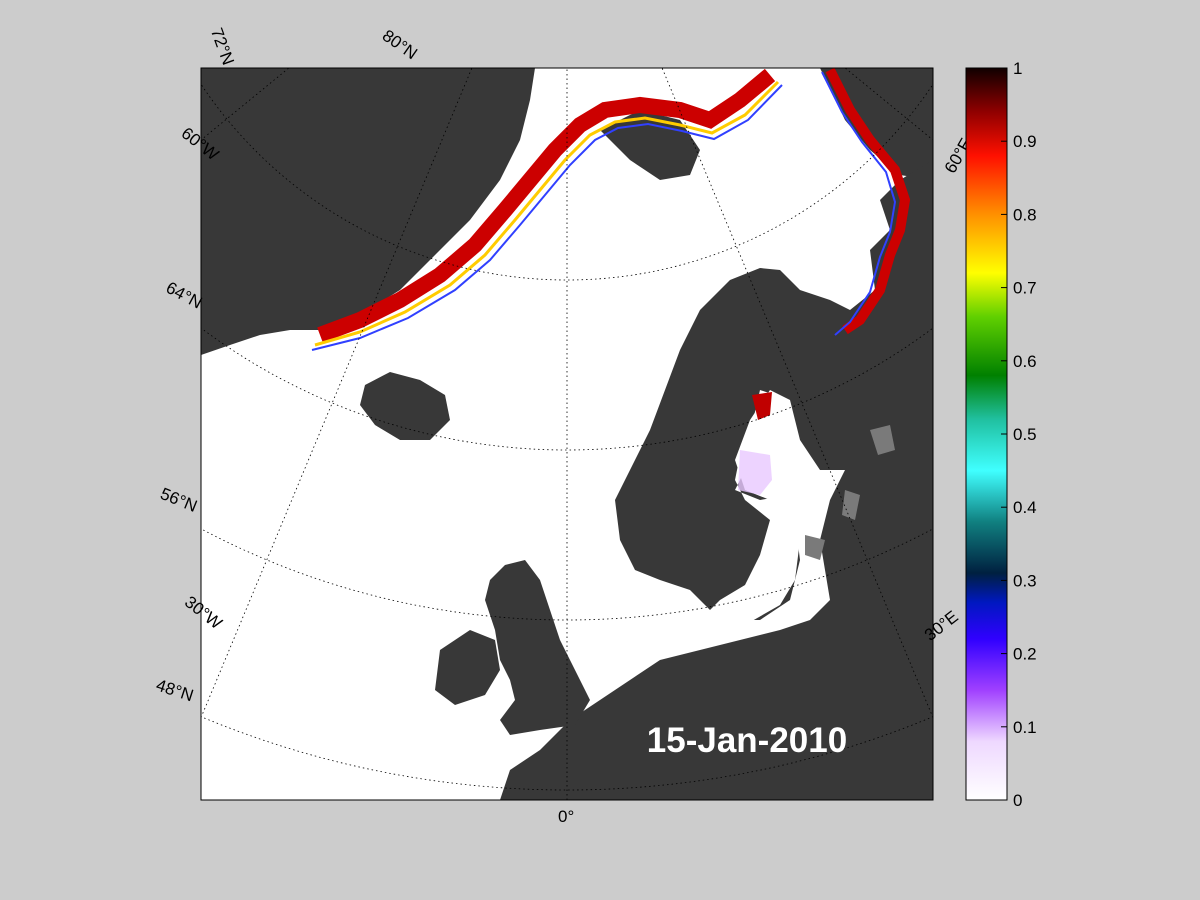  Describe the element at coordinates (1025, 361) in the screenshot. I see `colorbar-tick-label: 0.6` at that location.